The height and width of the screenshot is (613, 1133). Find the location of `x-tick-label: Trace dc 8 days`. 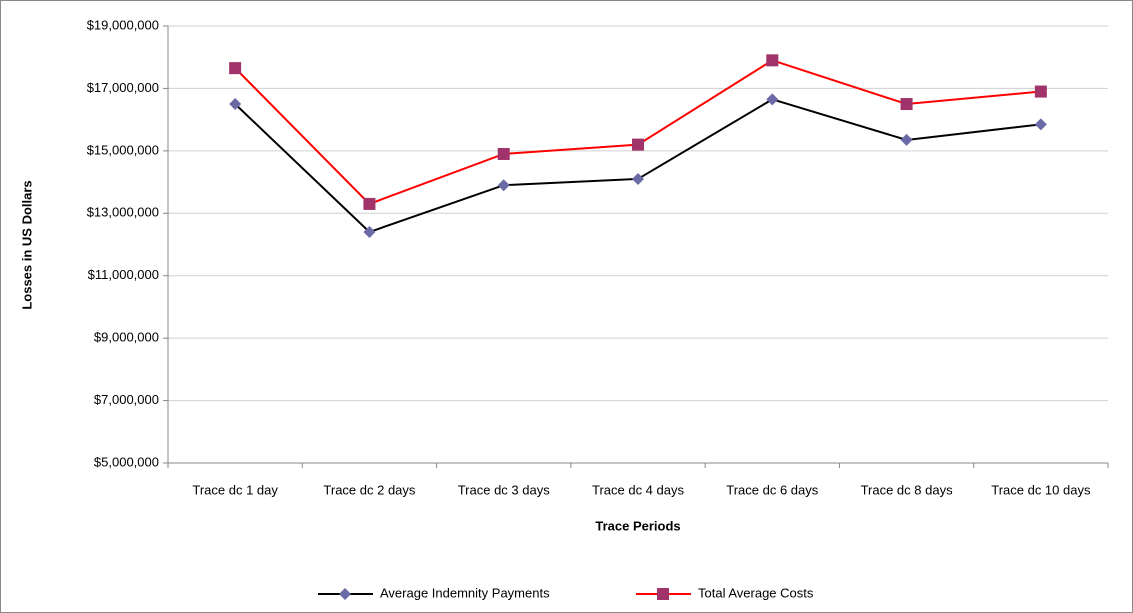

x-tick-label: Trace dc 8 days is located at coordinates (907, 489).